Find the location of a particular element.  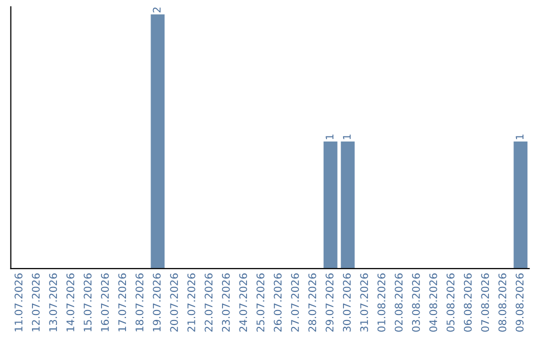

x-tick-label: 08.08.2026 is located at coordinates (502, 302).